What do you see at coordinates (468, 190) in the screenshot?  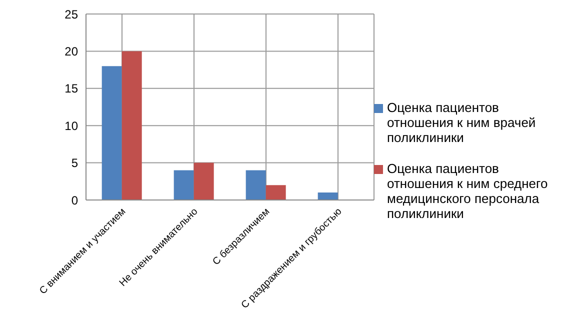 I see `legend-label: Оценка пациентов отношения к ним среднего медицинского персонала поликлиники` at bounding box center [468, 190].